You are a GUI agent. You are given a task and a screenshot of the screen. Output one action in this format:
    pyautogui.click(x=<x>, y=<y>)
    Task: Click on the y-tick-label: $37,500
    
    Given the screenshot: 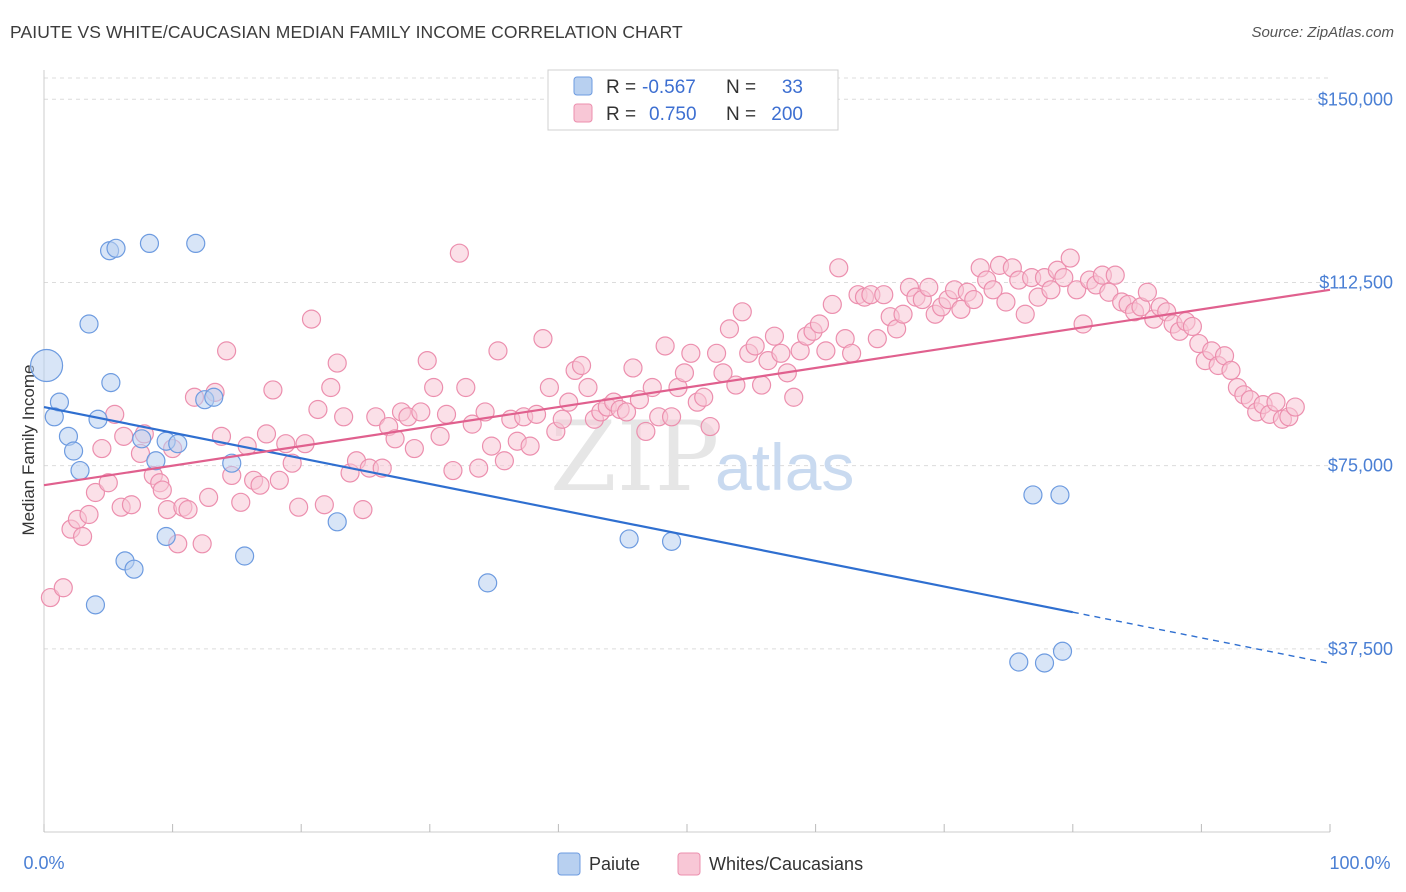 What is the action you would take?
    pyautogui.click(x=1360, y=649)
    